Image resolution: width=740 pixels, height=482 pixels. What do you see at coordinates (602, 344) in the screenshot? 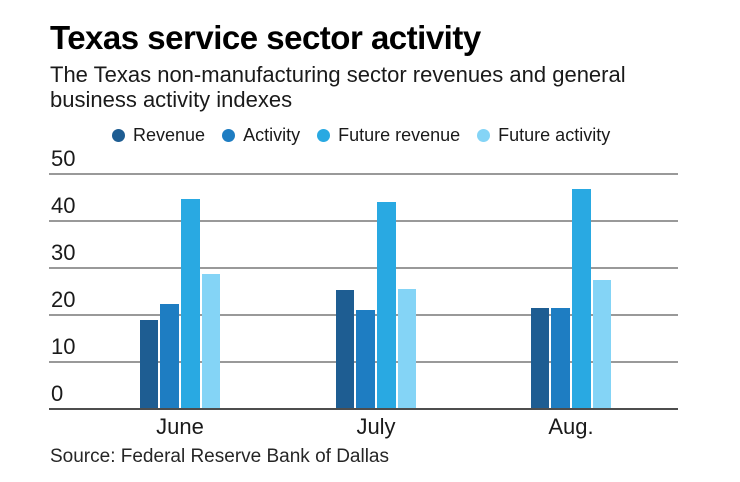
I see `bar-future-activity-aug` at bounding box center [602, 344].